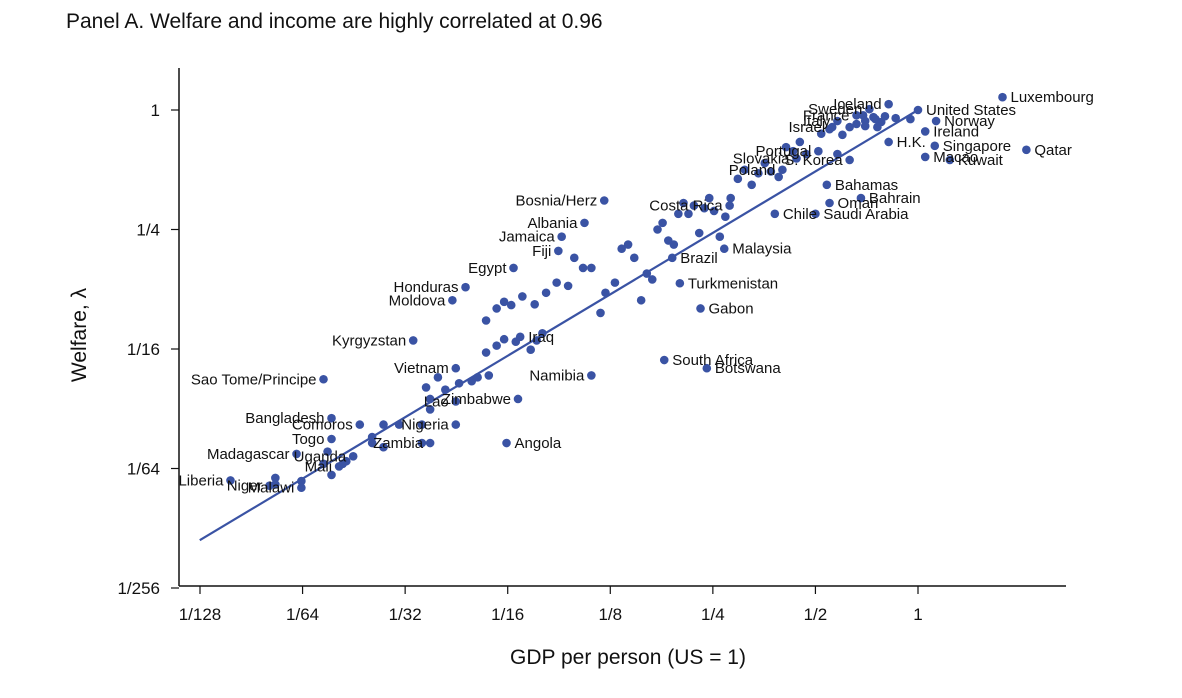 Image resolution: width=1182 pixels, height=698 pixels. I want to click on point-label: Portugal, so click(783, 151).